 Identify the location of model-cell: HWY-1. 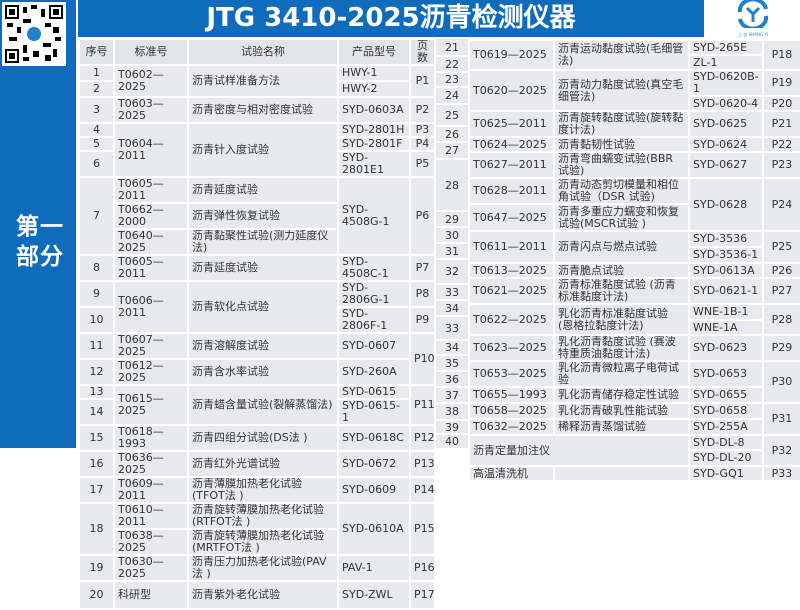
(374, 73).